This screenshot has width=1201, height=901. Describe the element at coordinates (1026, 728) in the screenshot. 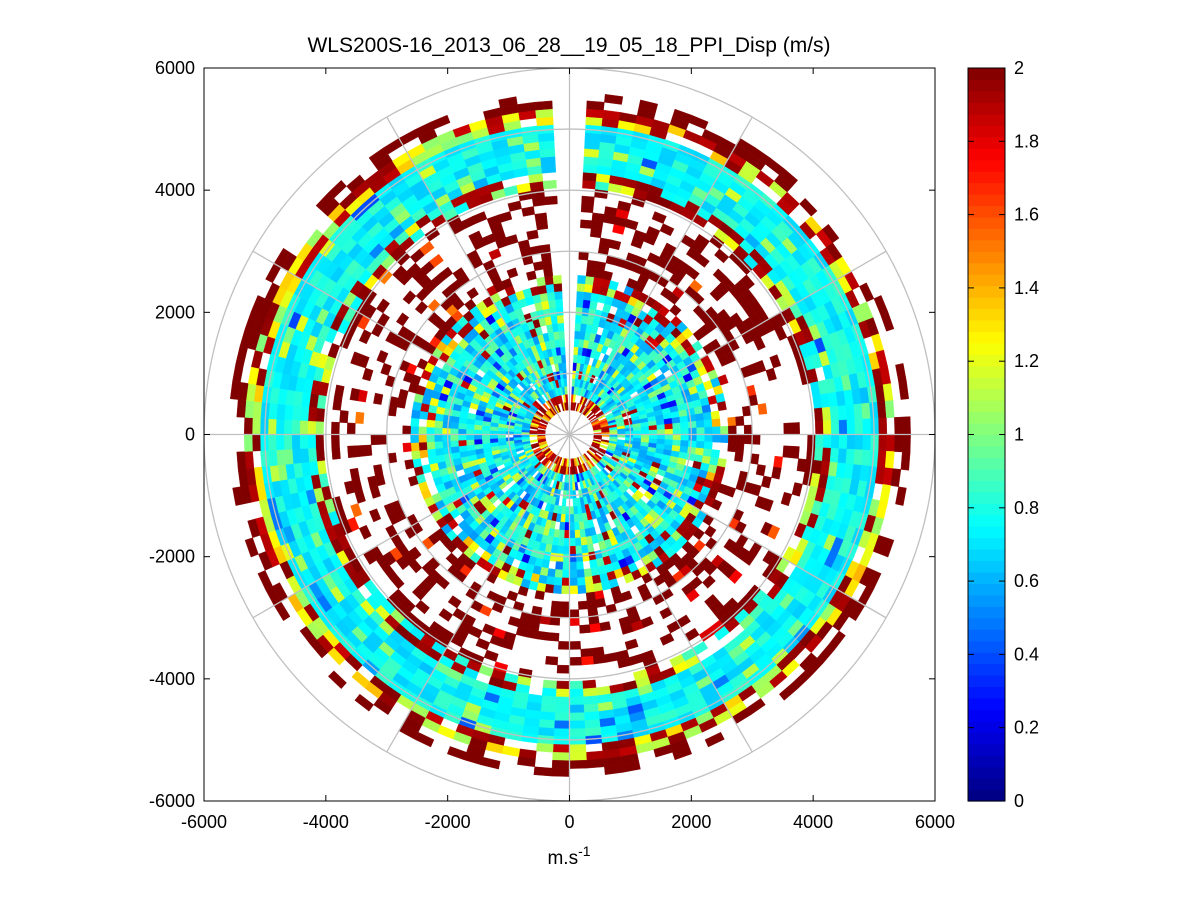

I see `colorbar-tick-label: 0.2` at that location.